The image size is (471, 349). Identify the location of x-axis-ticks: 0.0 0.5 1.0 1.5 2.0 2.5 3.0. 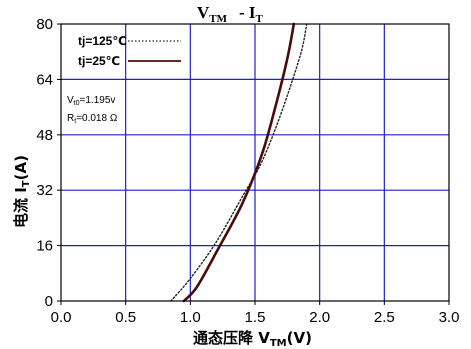
(255, 313).